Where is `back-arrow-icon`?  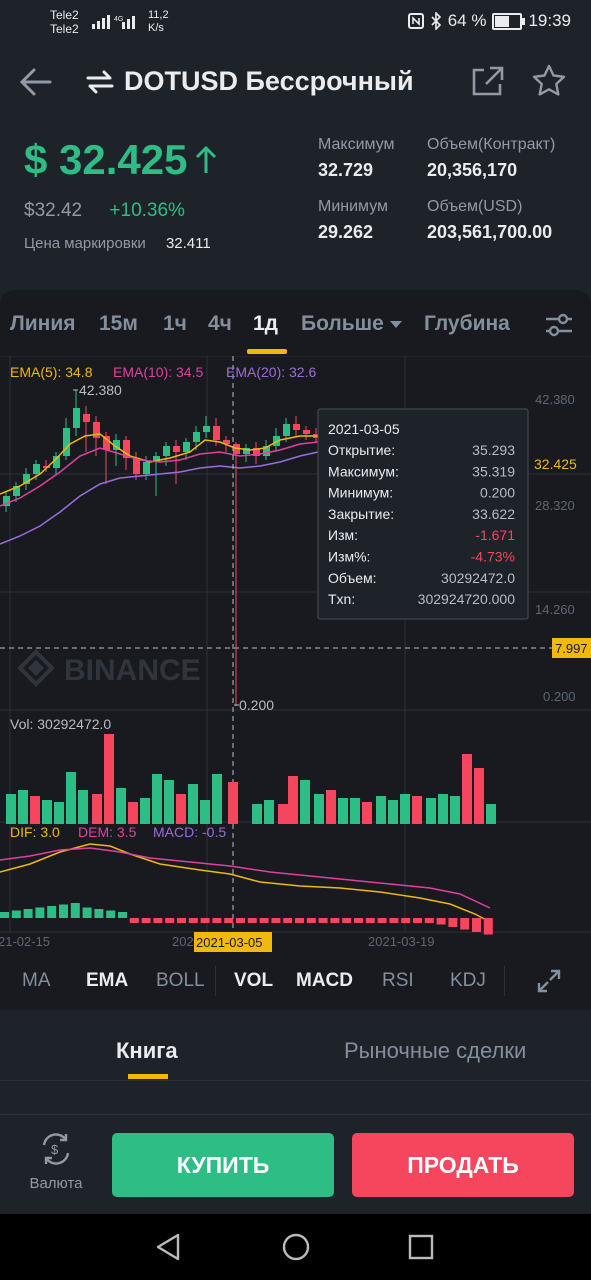
back-arrow-icon is located at coordinates (36, 82).